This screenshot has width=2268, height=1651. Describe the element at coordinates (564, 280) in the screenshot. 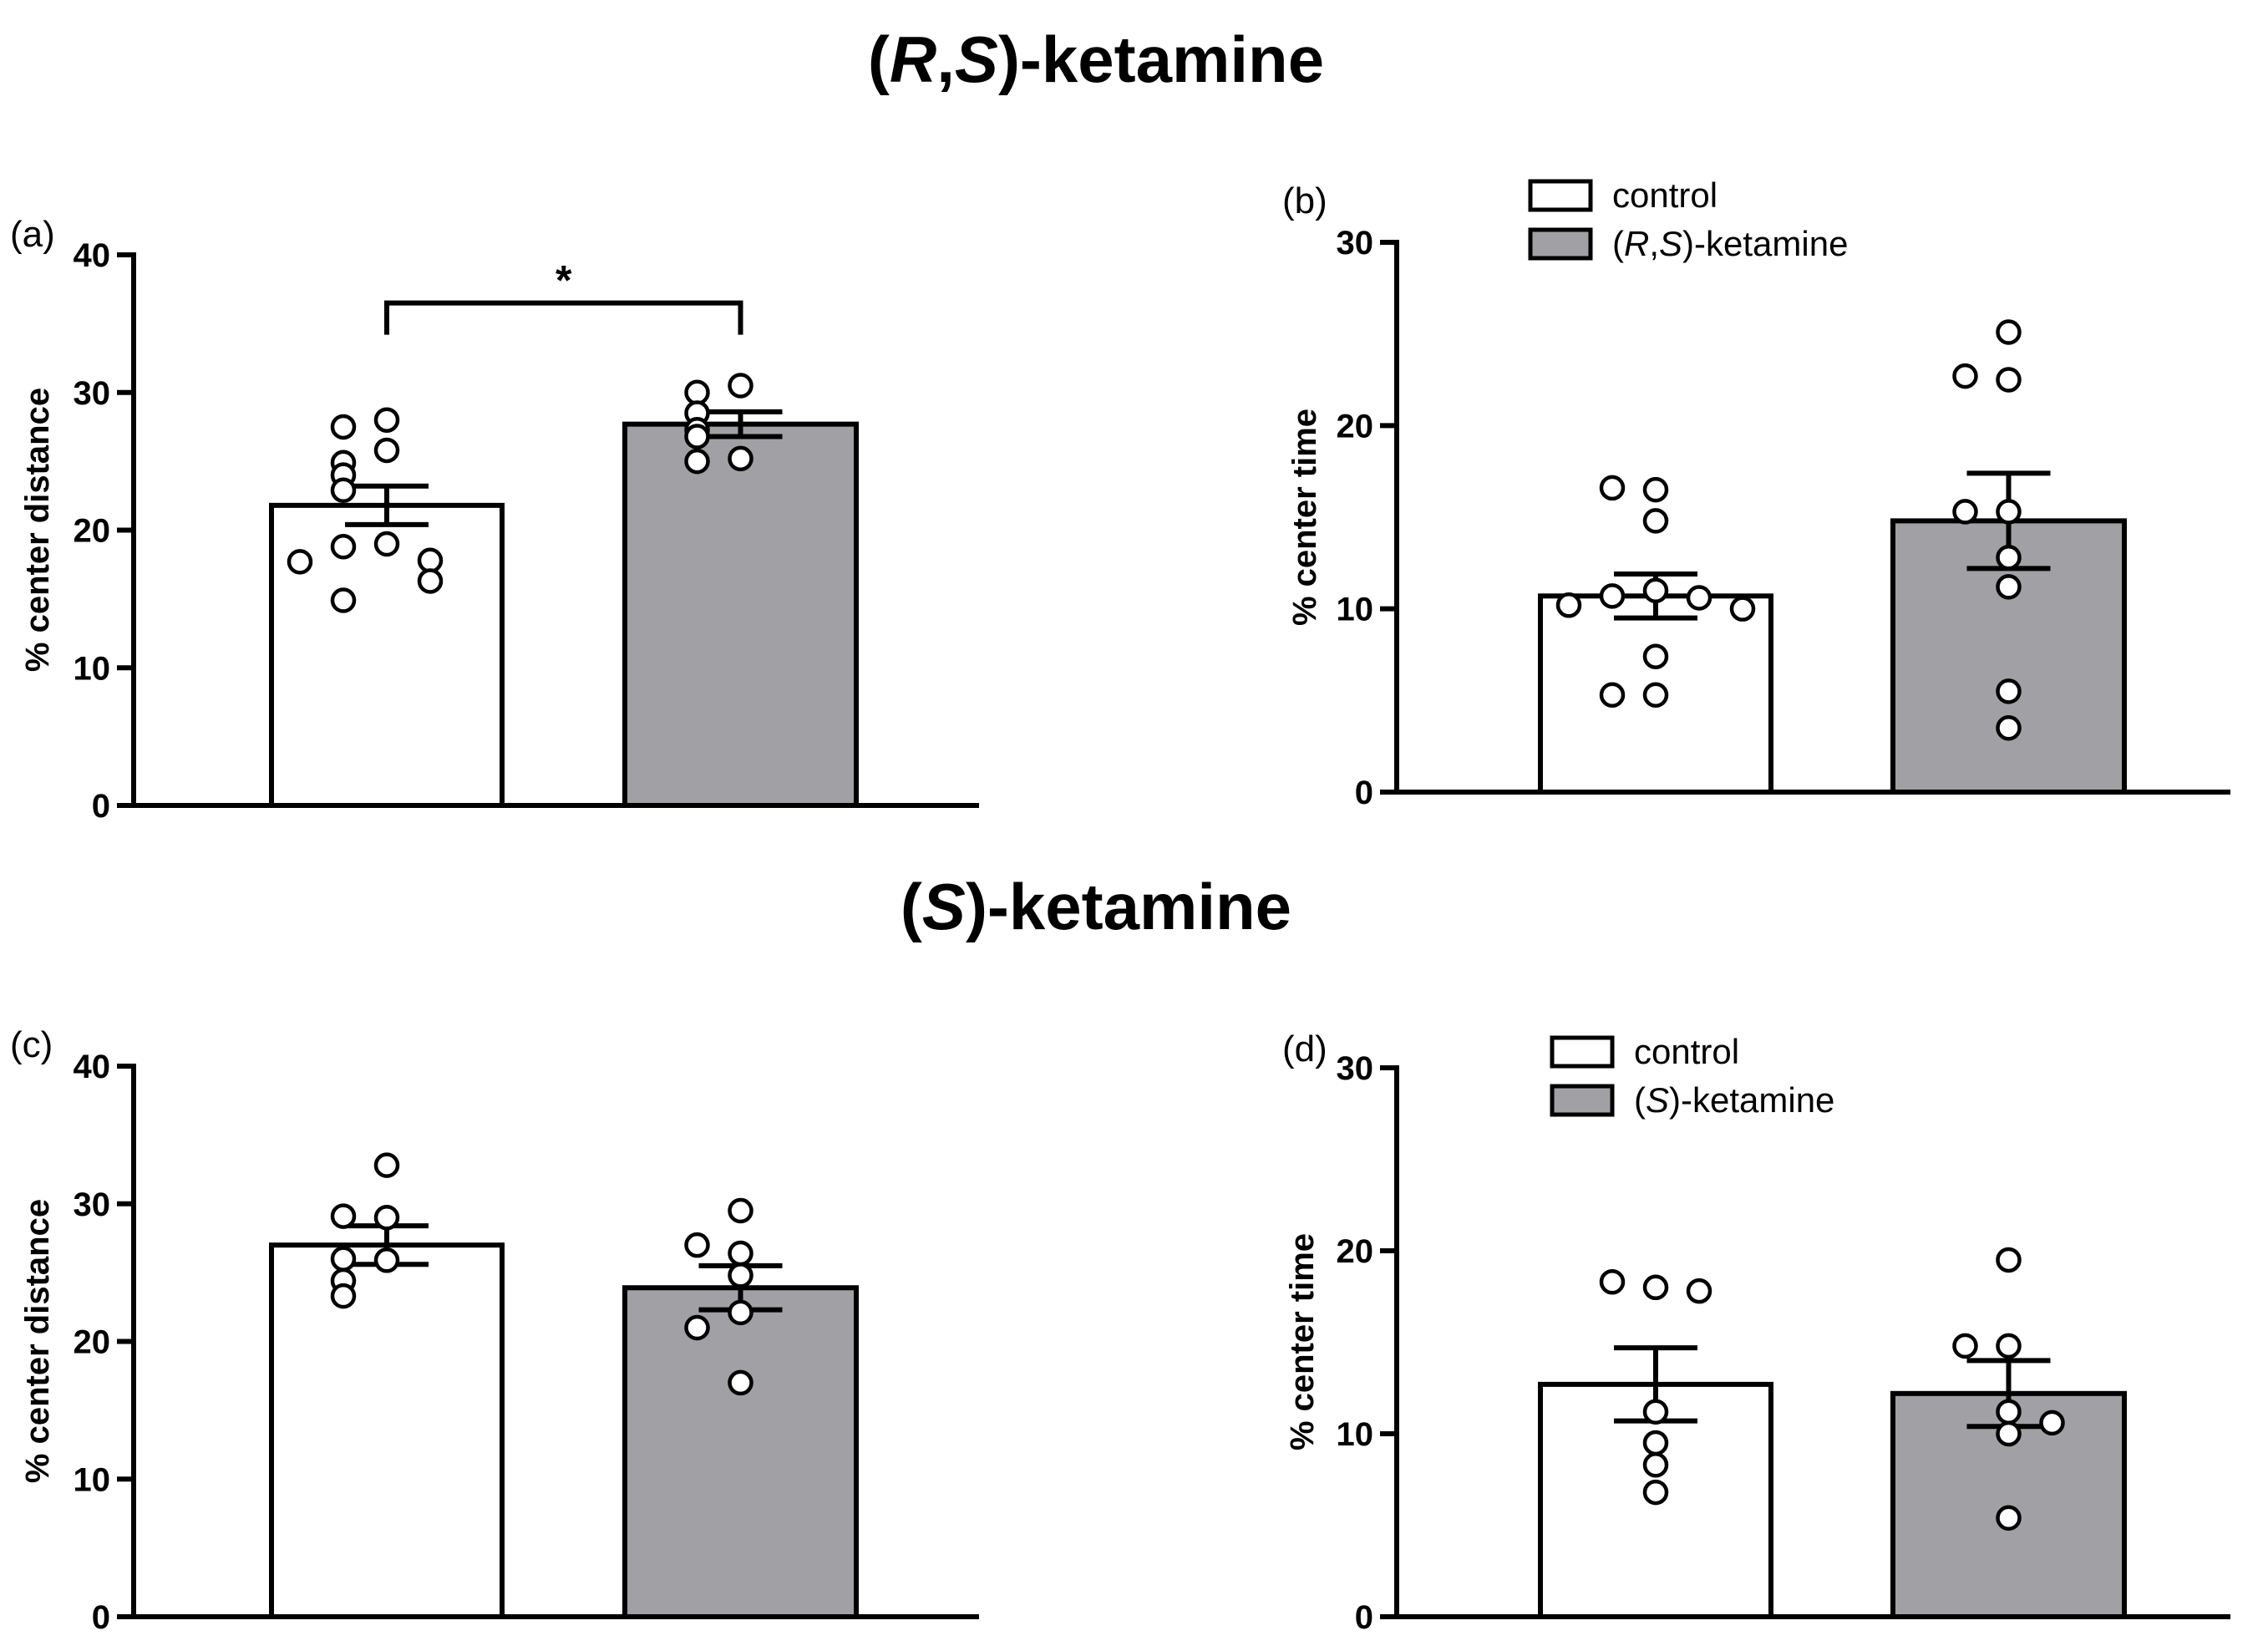

I see `significance-asterisk: *` at that location.